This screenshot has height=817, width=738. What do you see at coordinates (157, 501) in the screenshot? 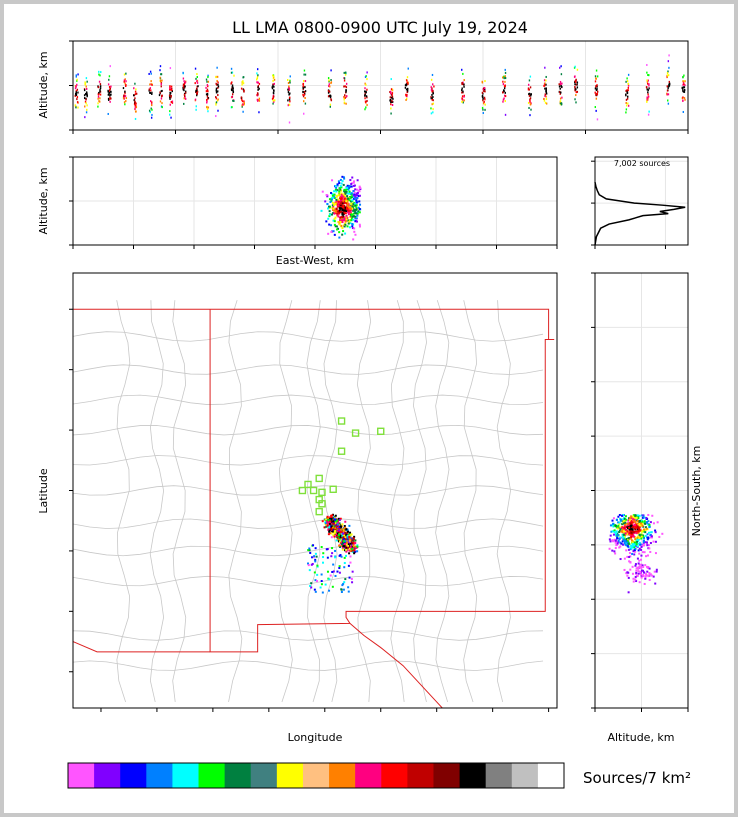
I see `county-line` at bounding box center [157, 501].